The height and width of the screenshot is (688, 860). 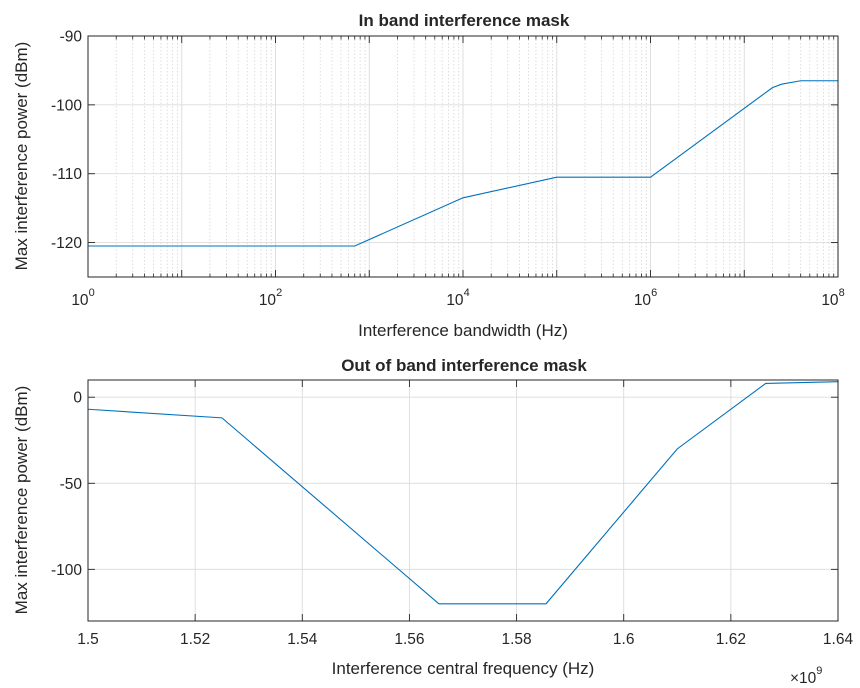 I want to click on x-tick-label: 10⁴, so click(x=457, y=298).